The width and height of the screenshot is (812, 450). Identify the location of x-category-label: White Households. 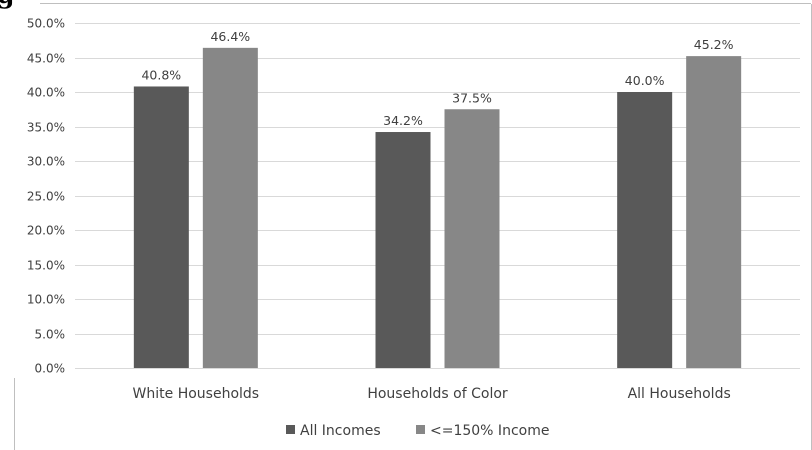
(196, 394).